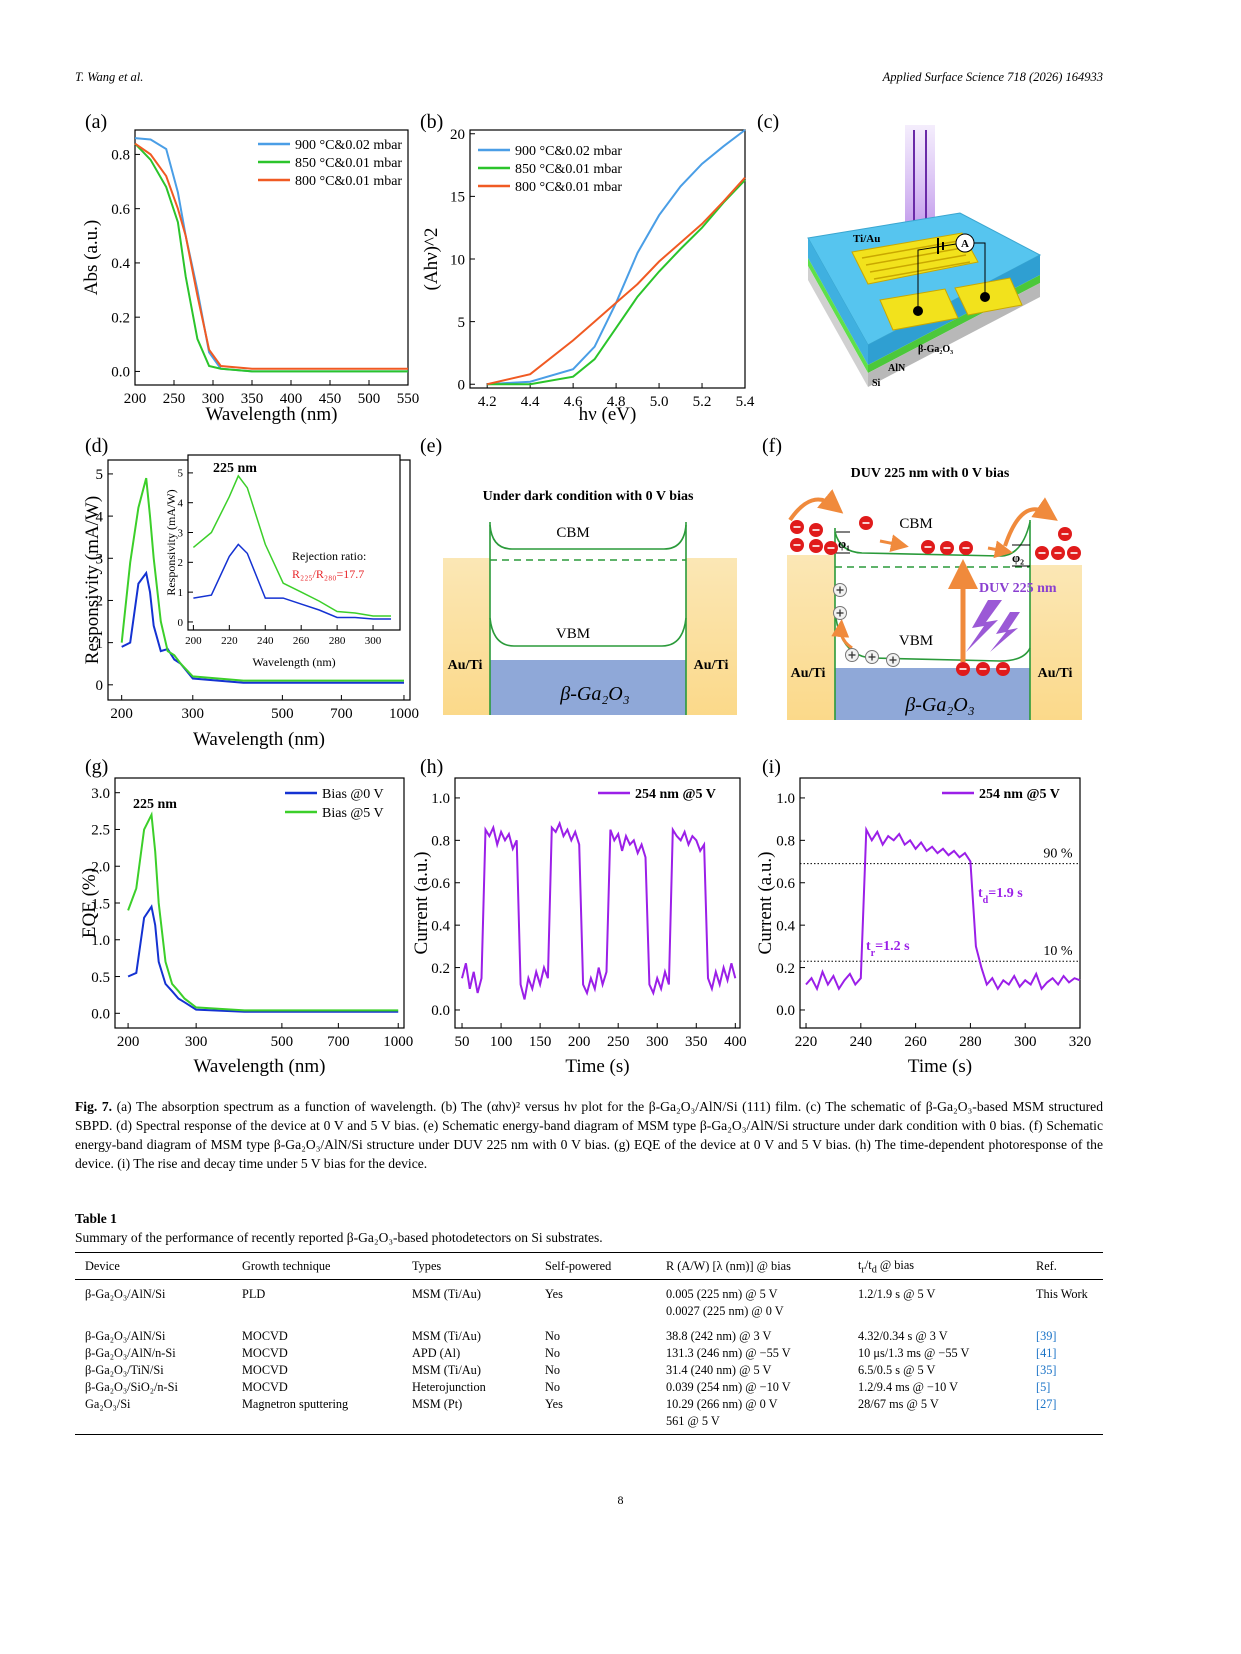  Describe the element at coordinates (675, 794) in the screenshot. I see `legend-label: 254 nm @5 V` at that location.